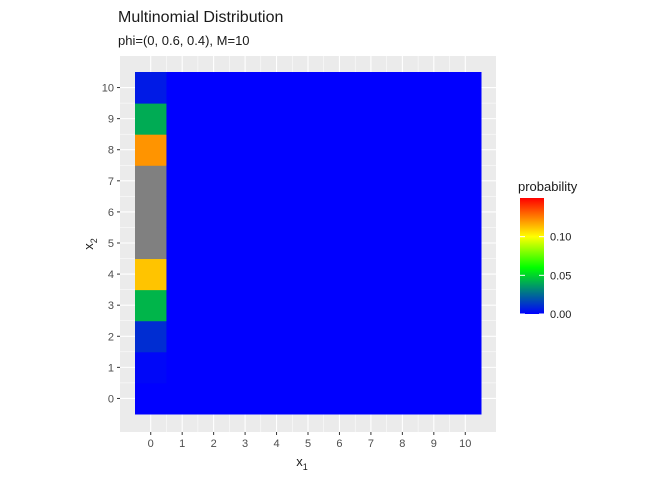  Describe the element at coordinates (402, 444) in the screenshot. I see `x-tick-label: 8` at that location.